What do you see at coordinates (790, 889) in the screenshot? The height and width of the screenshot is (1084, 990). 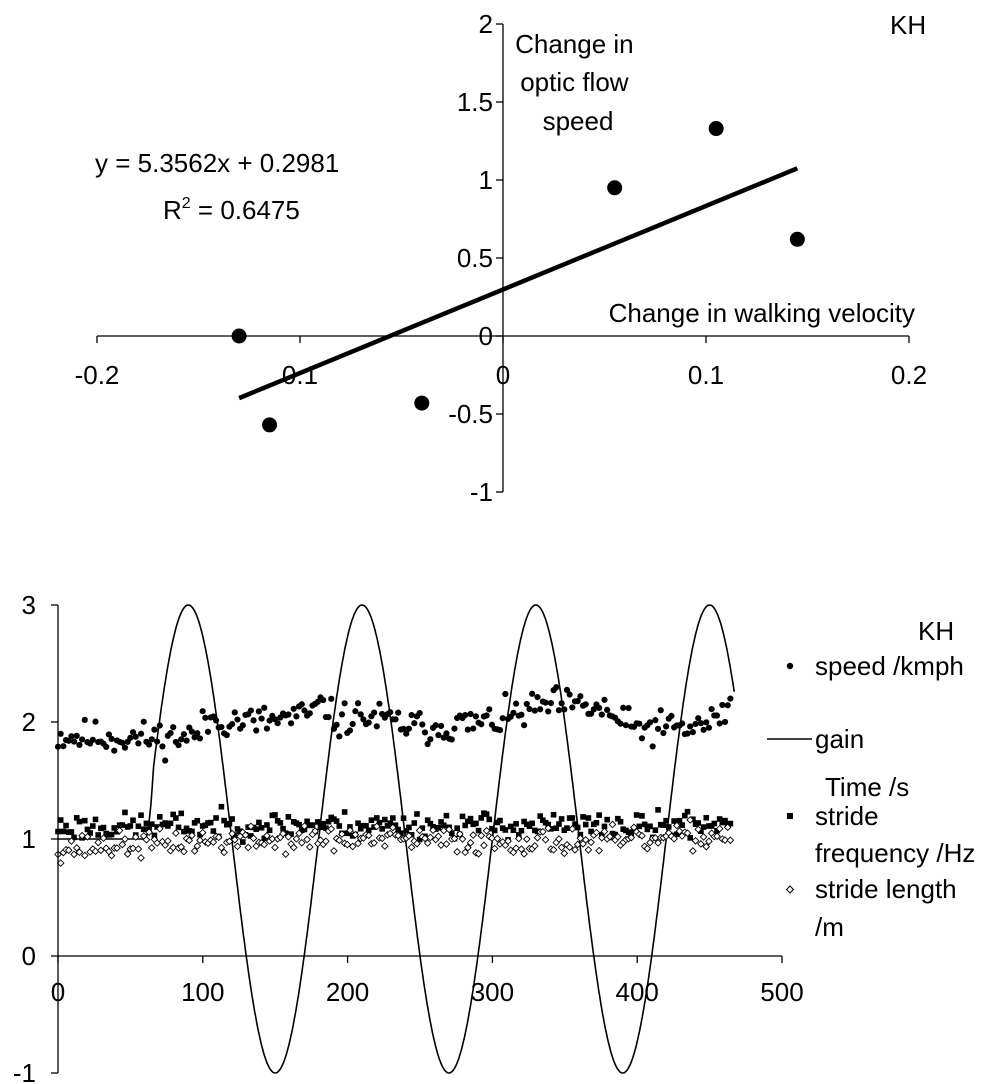 I see `legend-marker-diamond` at bounding box center [790, 889].